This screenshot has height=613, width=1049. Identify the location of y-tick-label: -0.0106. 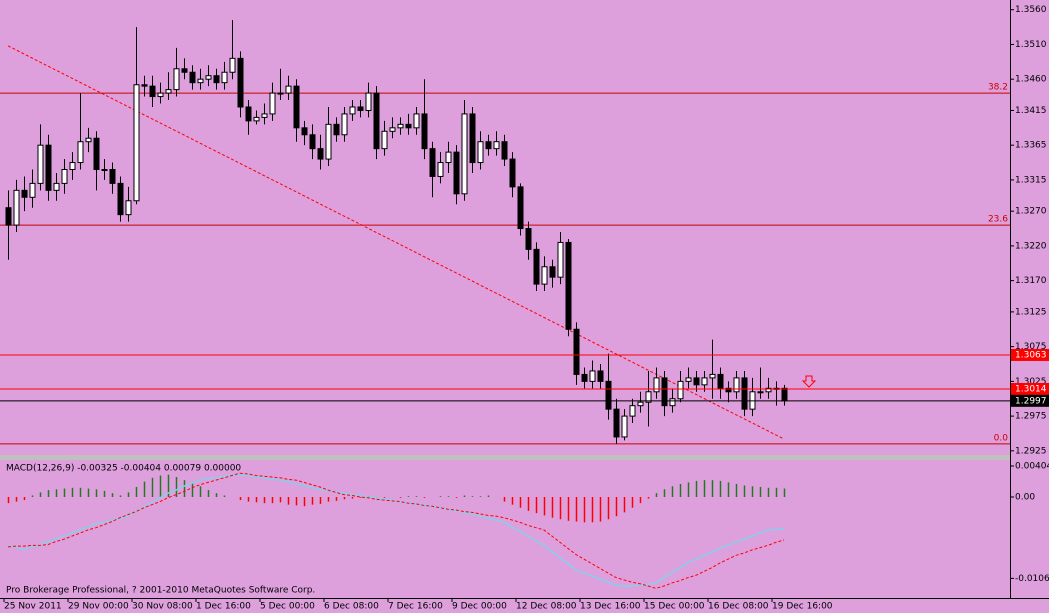
(1032, 579).